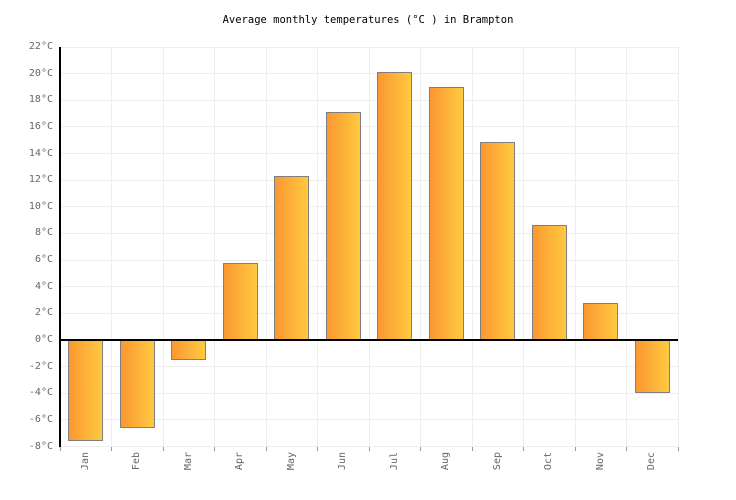 The image size is (736, 500). Describe the element at coordinates (291, 461) in the screenshot. I see `x-axis-label-may: May` at that location.